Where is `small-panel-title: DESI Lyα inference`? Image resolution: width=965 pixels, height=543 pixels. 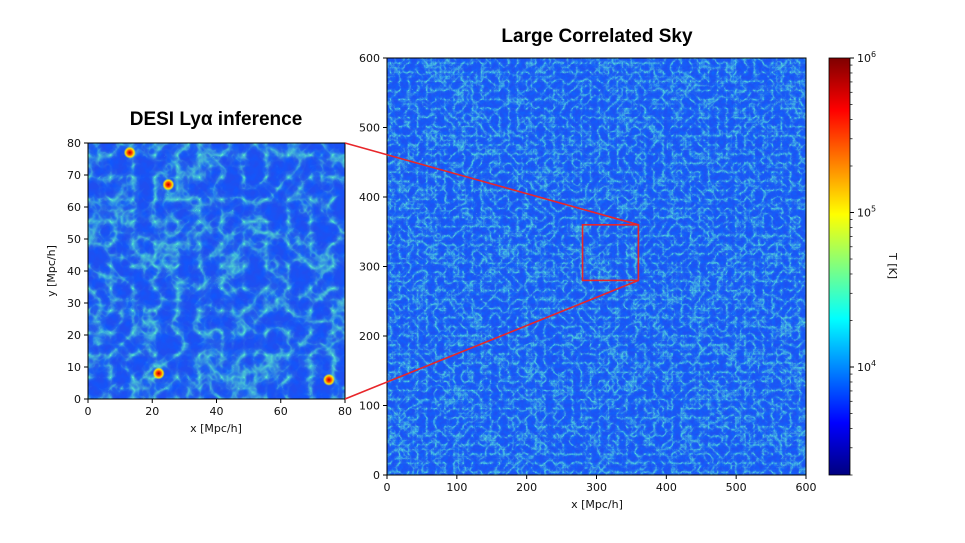 small-panel-title: DESI Lyα inference is located at coordinates (216, 119).